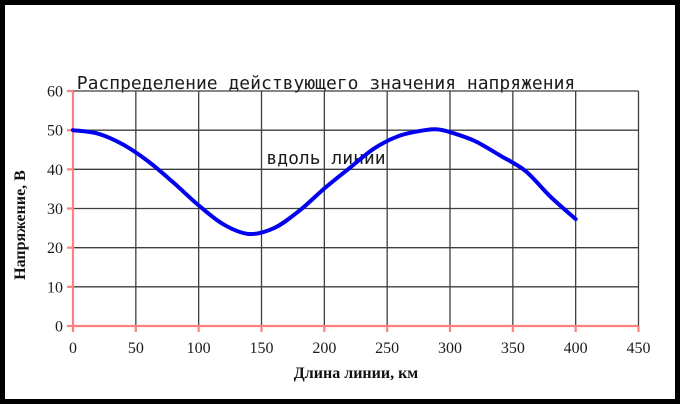 The height and width of the screenshot is (404, 680). Describe the element at coordinates (59, 327) in the screenshot. I see `y-tick-label: 0` at that location.